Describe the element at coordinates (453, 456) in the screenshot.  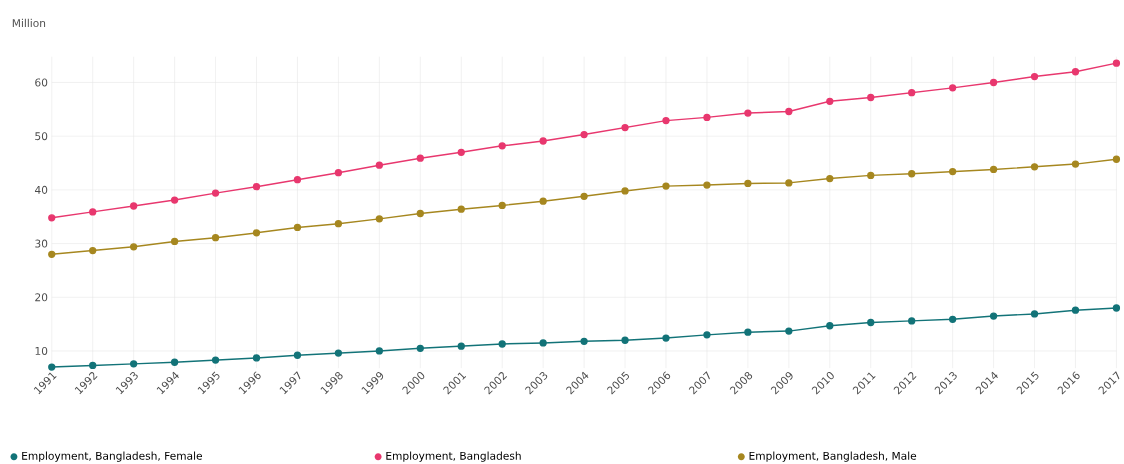
I see `legend-label: Employment, Bangladesh` at that location.